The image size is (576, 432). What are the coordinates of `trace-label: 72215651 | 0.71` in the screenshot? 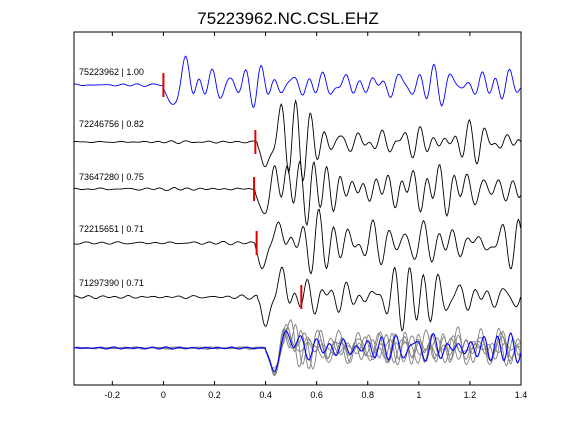 It's located at (111, 229).